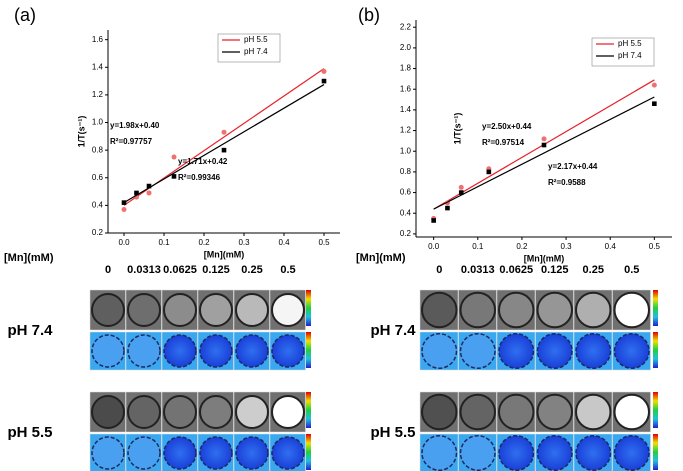 The width and height of the screenshot is (683, 471). I want to click on y-tick-label: 0.4, so click(98, 204).